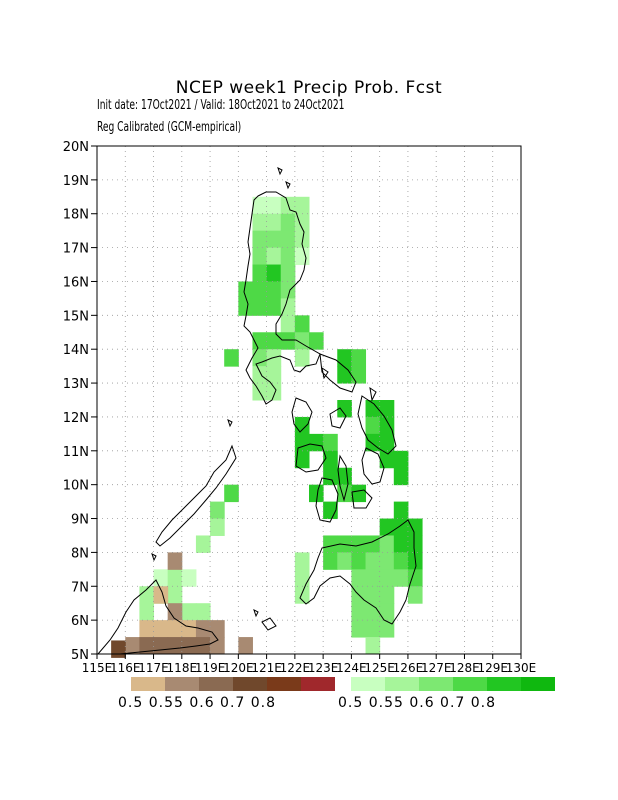 This screenshot has width=618, height=800. What do you see at coordinates (343, 684) in the screenshot?
I see `legend` at bounding box center [343, 684].